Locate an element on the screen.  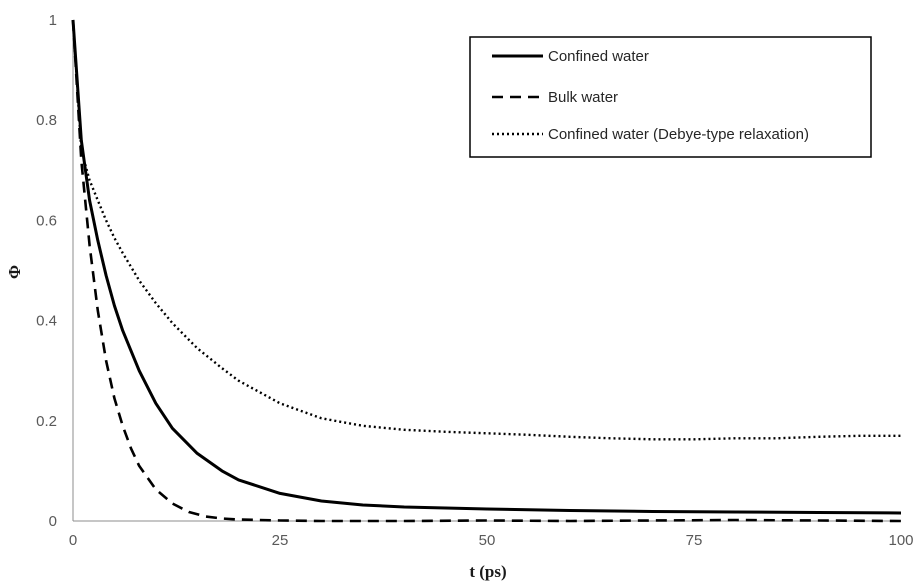
x-tick-label: 0 is located at coordinates (73, 540).